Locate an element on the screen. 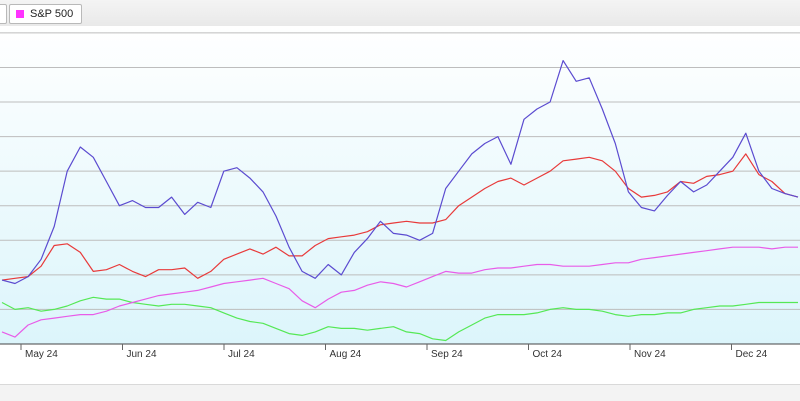  x-tick-label: Jun 24 is located at coordinates (142, 354).